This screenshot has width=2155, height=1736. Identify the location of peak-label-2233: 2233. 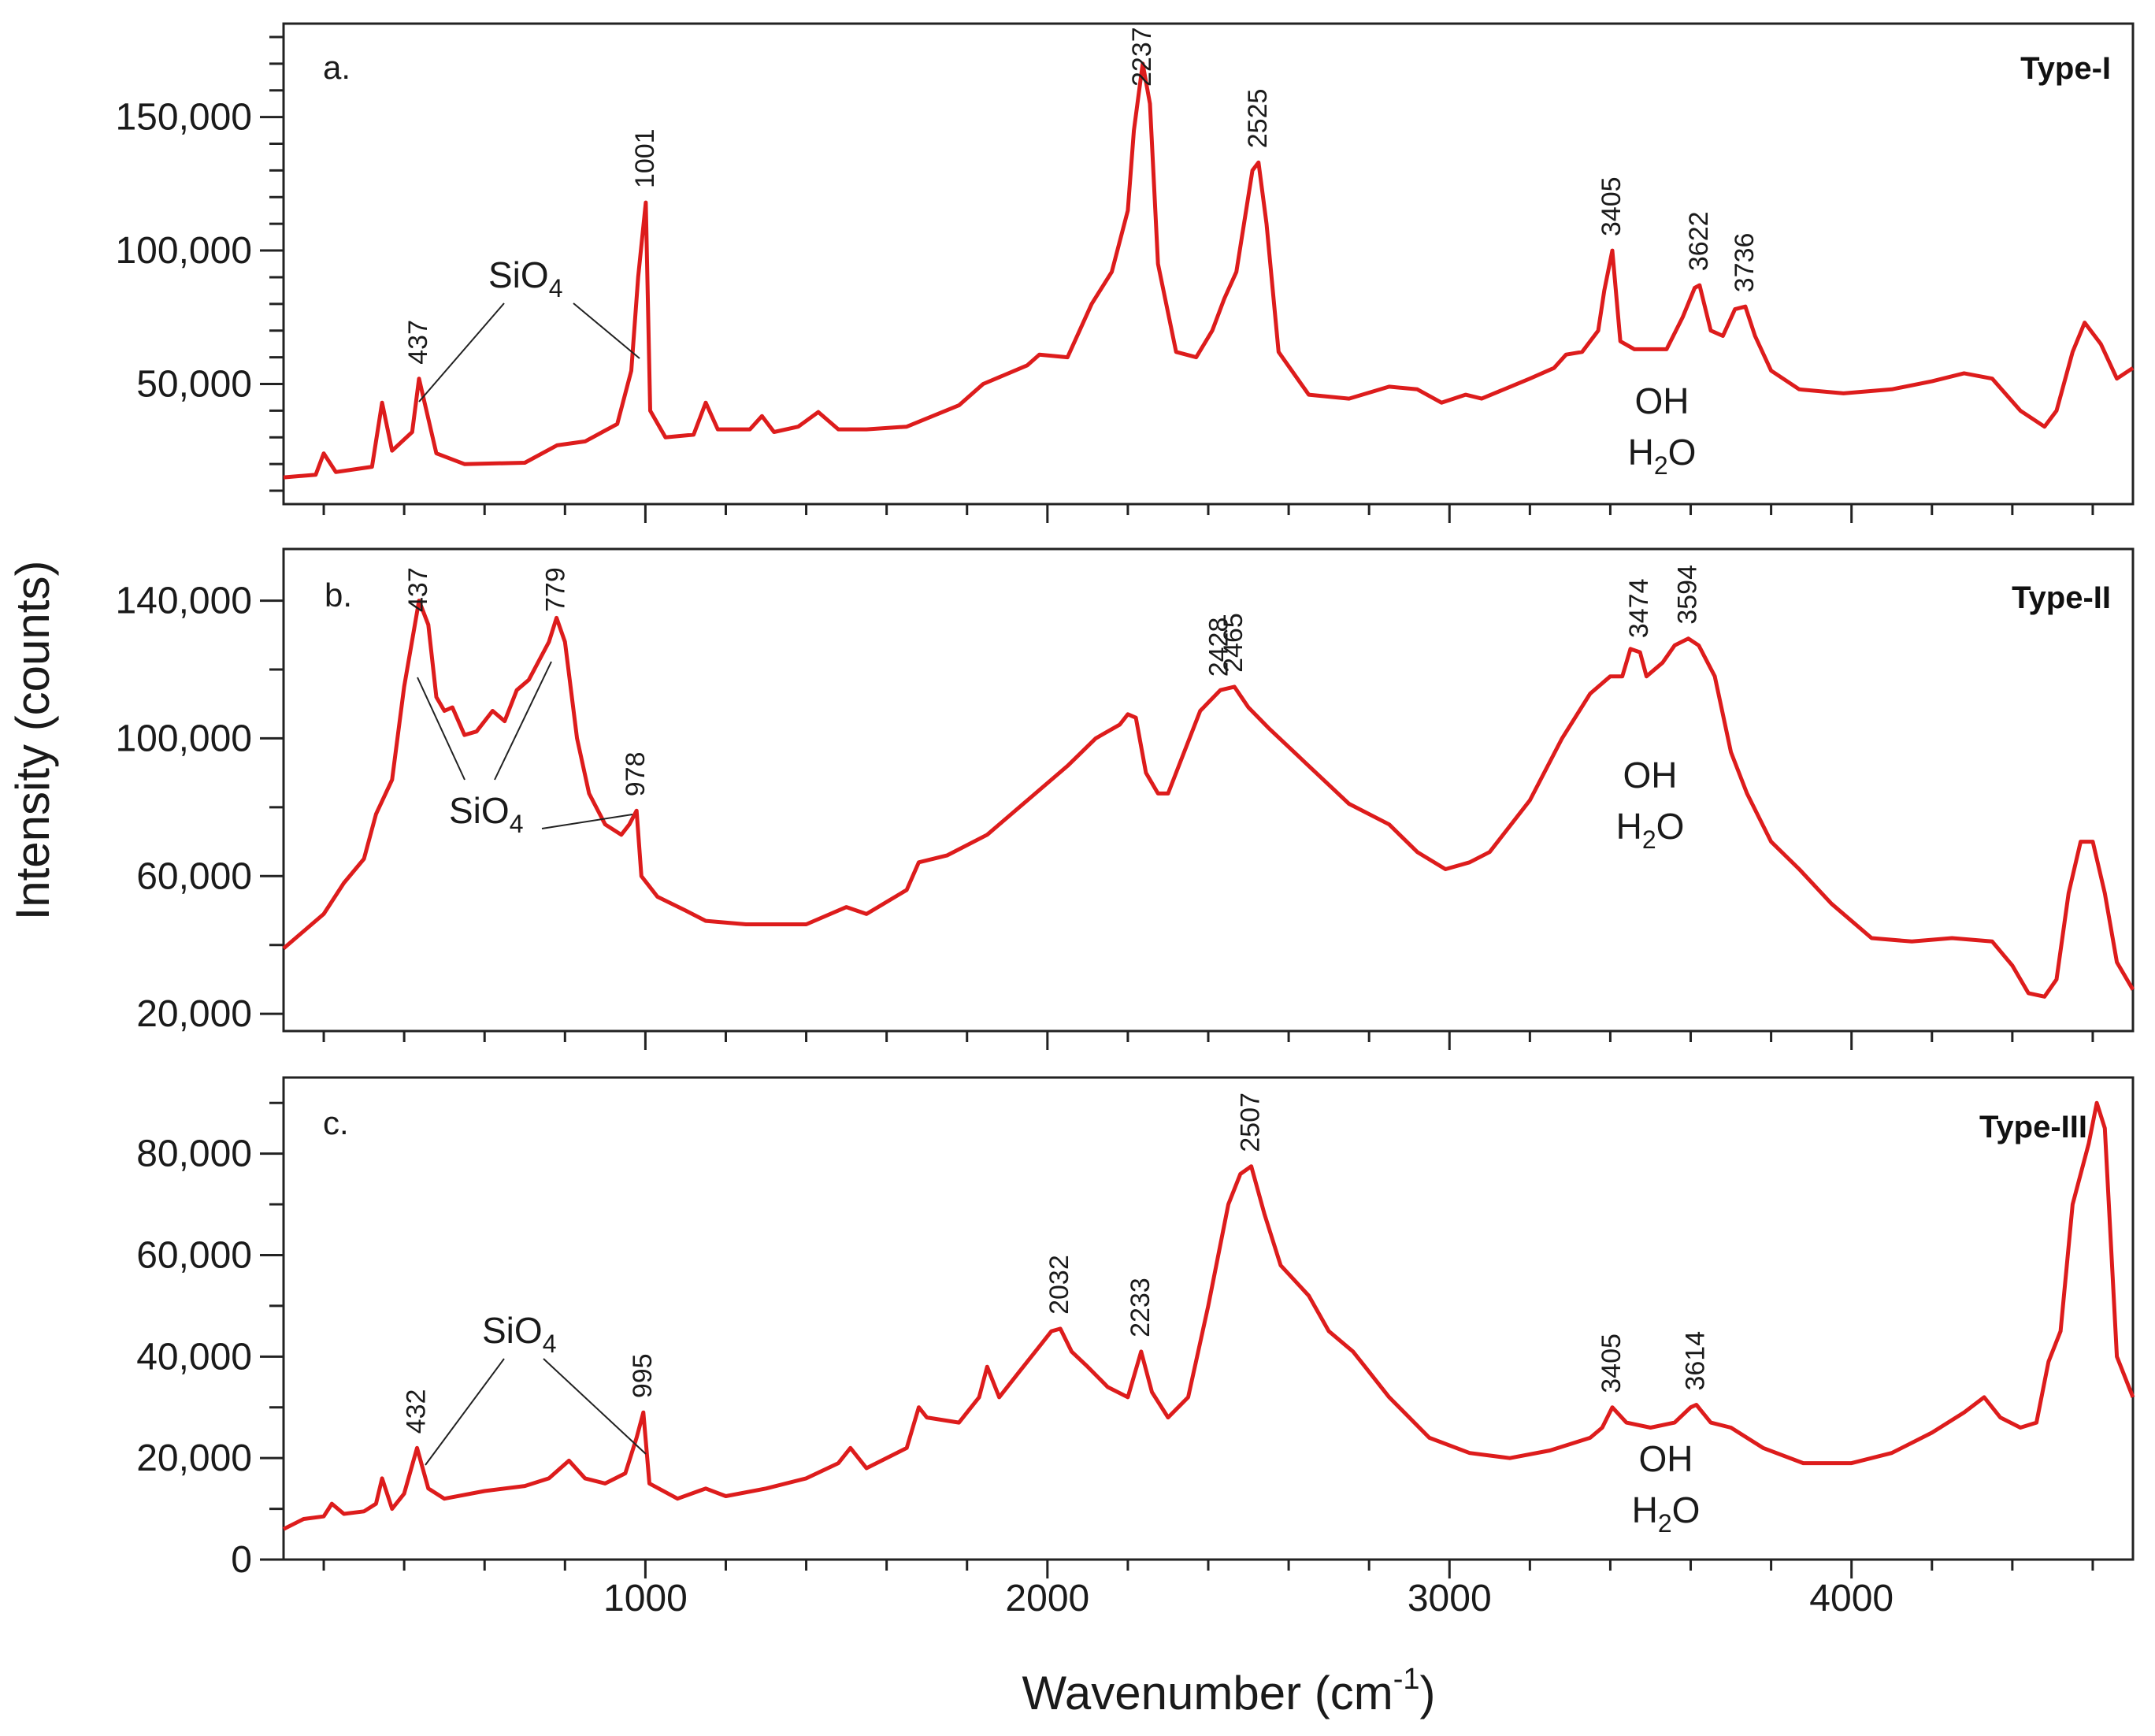
(1140, 1308).